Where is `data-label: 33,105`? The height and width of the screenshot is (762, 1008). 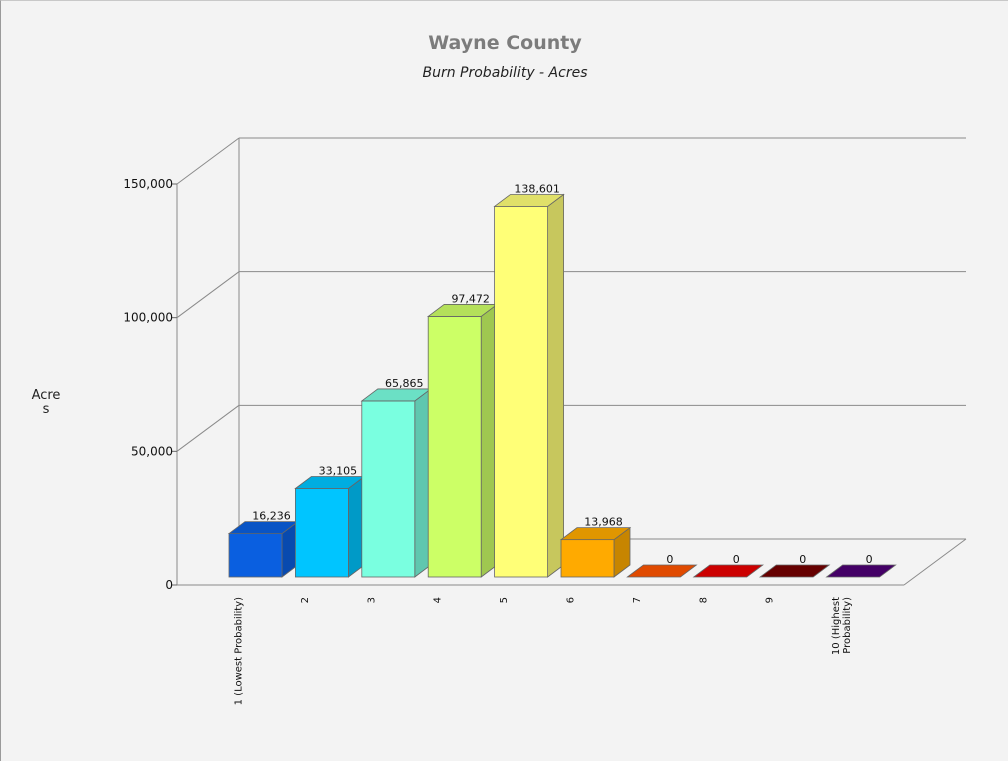
data-label: 33,105 is located at coordinates (338, 470).